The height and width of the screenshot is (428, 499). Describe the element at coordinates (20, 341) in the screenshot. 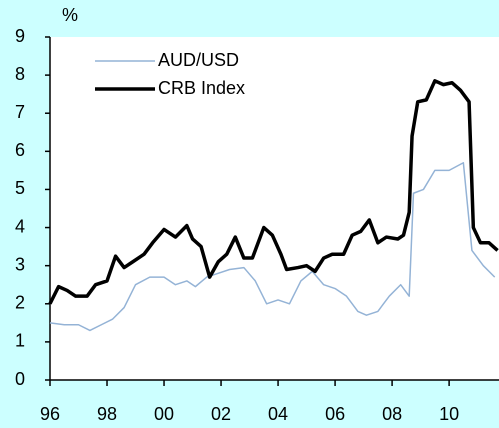

I see `y-tick-label: 1` at that location.